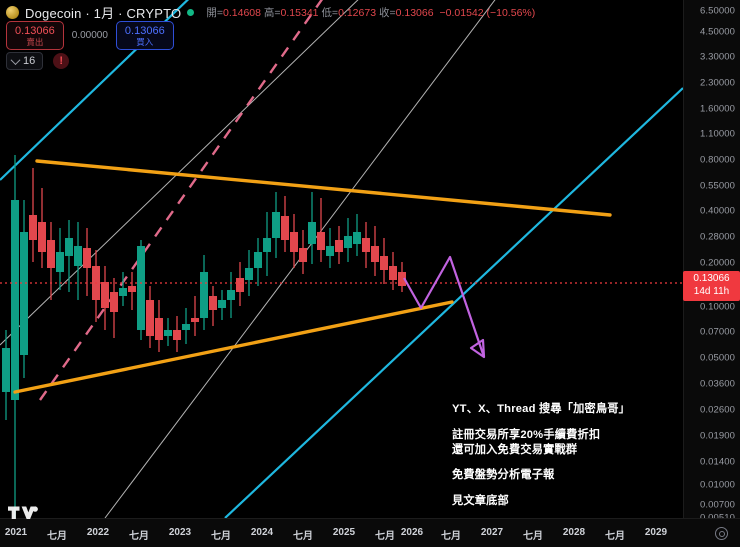  What do you see at coordinates (103, 13) in the screenshot?
I see `symbol-title: Dogecoin · 1月 · CRYPTO` at bounding box center [103, 13].